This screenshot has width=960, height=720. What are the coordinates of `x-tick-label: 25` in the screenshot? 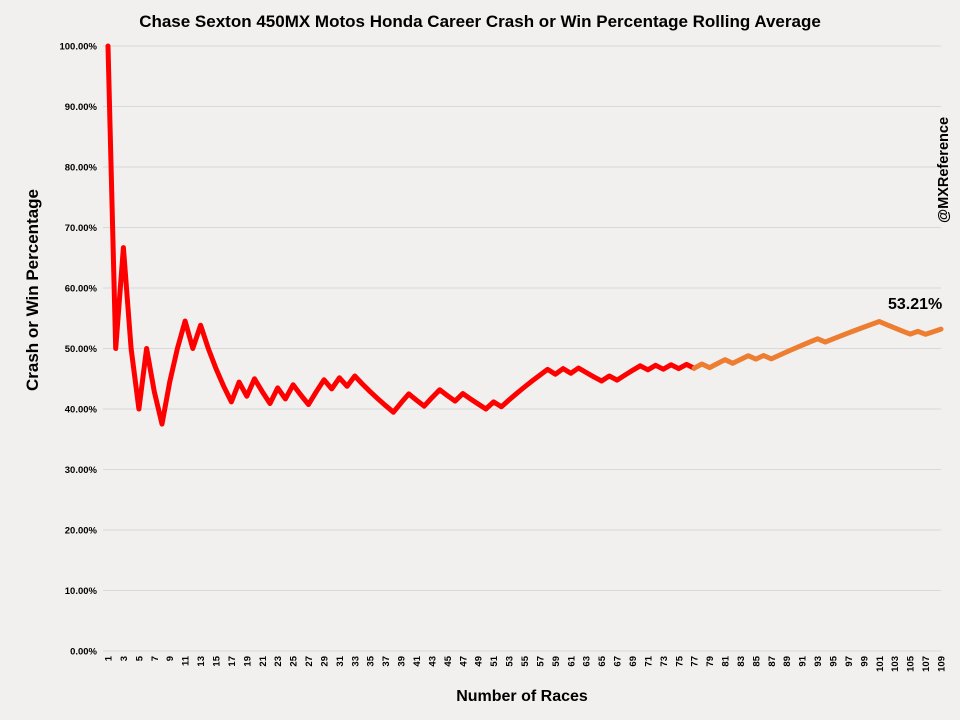 It's located at (294, 660).